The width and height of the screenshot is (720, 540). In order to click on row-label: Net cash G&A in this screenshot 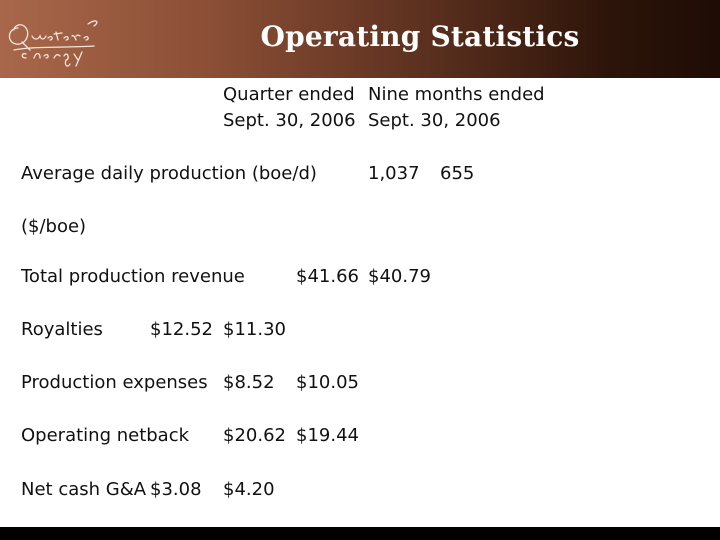, I will do `click(84, 489)`.